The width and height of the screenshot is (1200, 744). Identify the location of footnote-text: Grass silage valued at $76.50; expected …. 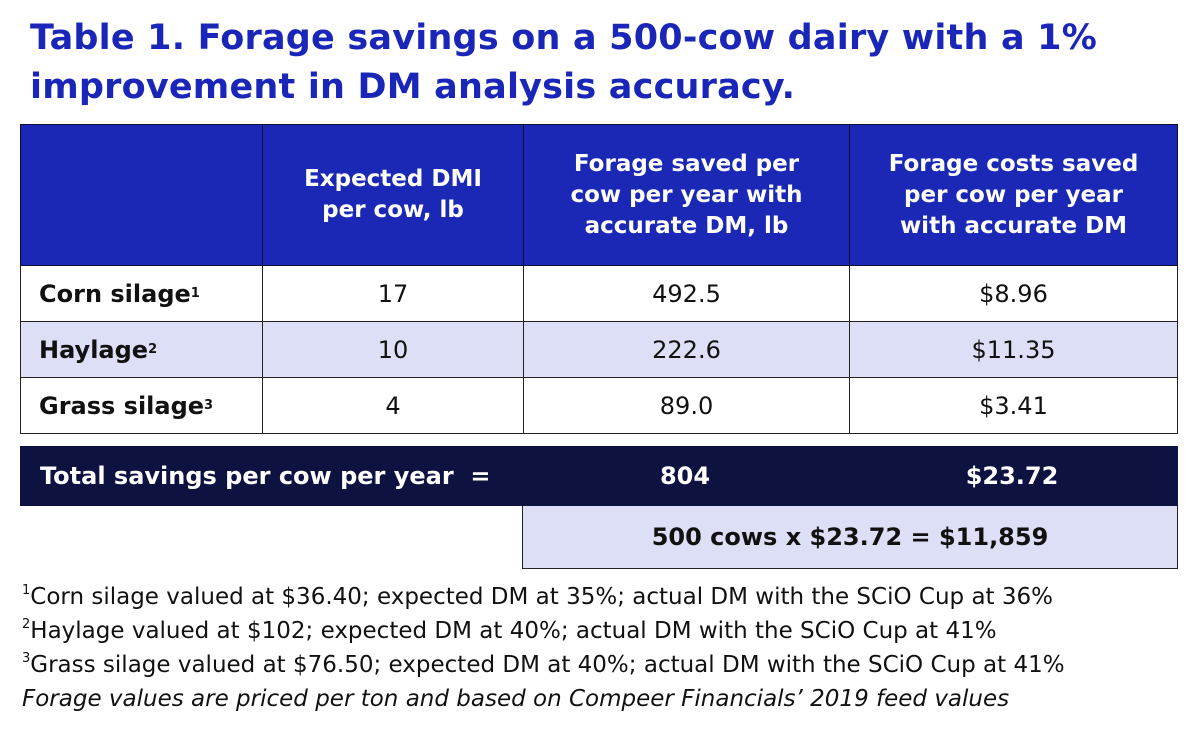
(547, 665).